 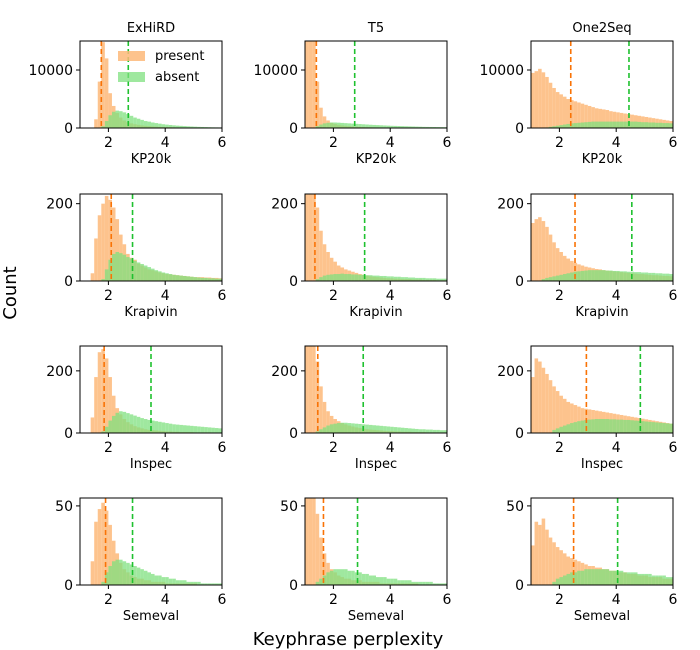 I want to click on y-tick-label: 10000, so click(x=50, y=71).